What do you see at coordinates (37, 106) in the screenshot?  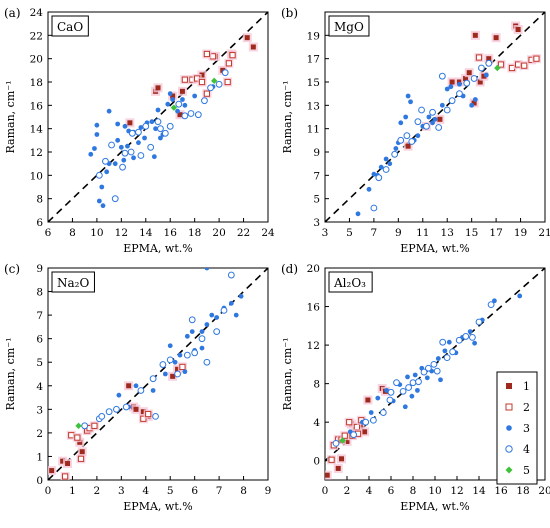 I see `y-tick-label: 16` at bounding box center [37, 106].